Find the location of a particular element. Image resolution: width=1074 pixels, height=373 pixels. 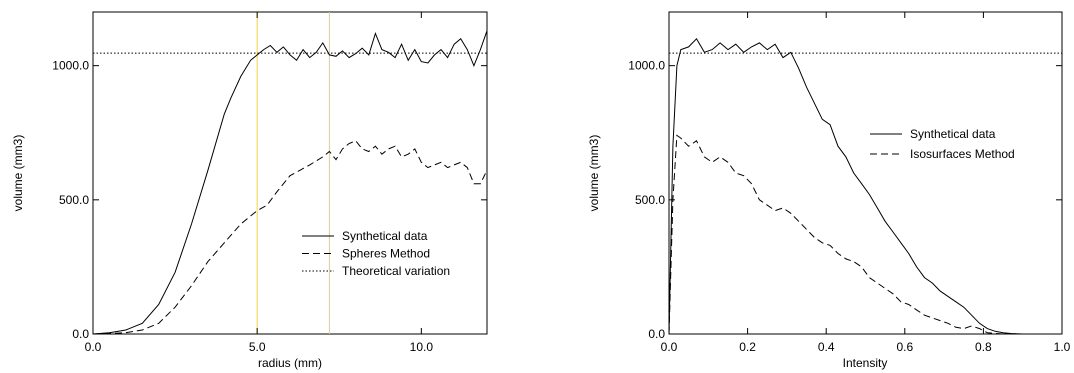

legend-right: Synthetical data Isosurfaces Method is located at coordinates (942, 144).